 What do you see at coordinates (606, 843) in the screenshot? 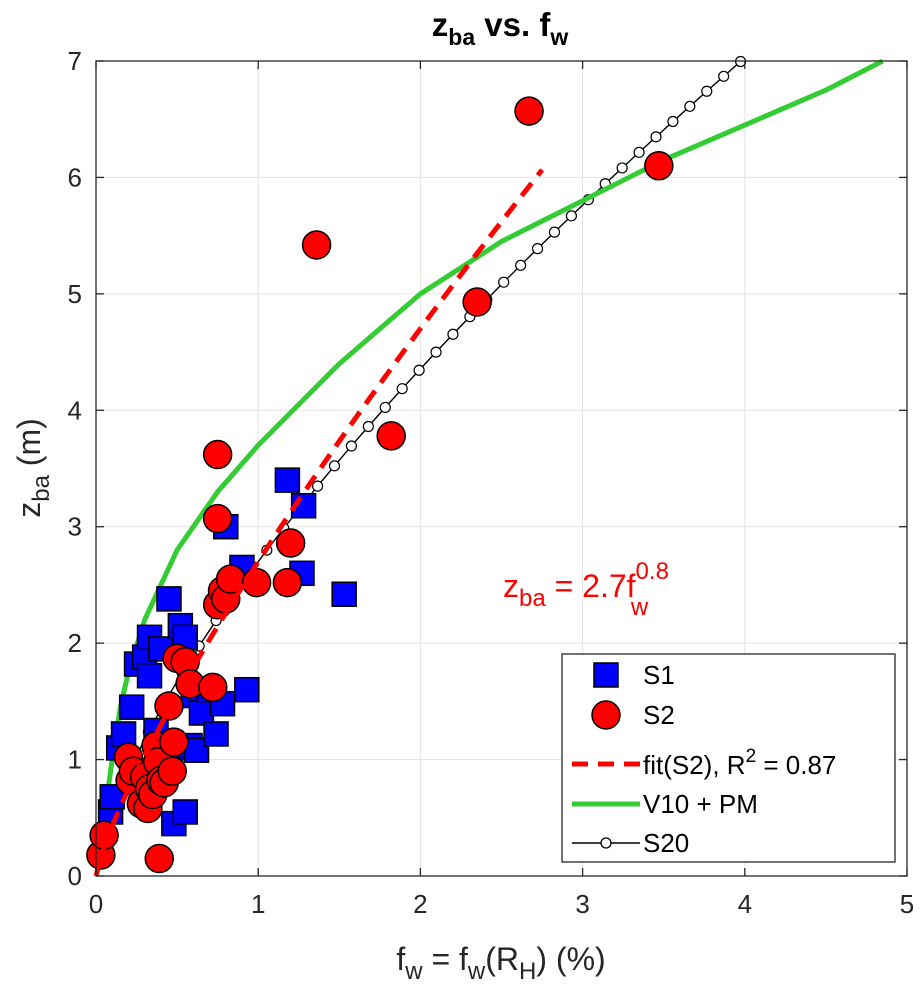
I see `legend-marker-s20` at bounding box center [606, 843].